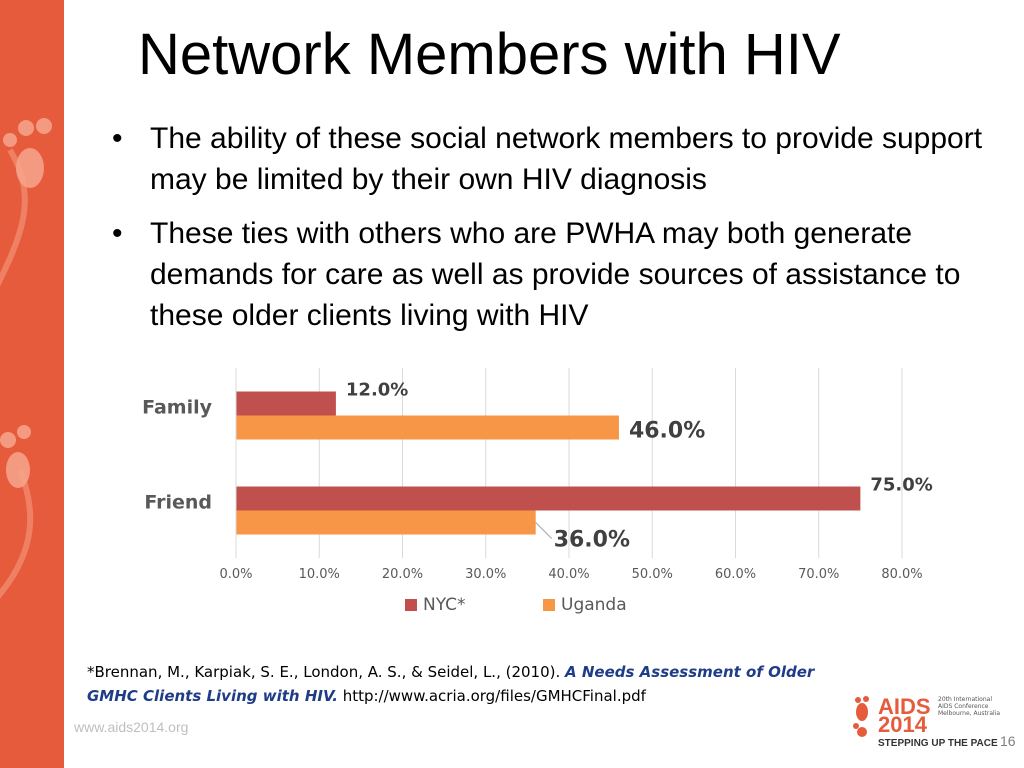  I want to click on x-tick-label: 50.0%, so click(652, 574).